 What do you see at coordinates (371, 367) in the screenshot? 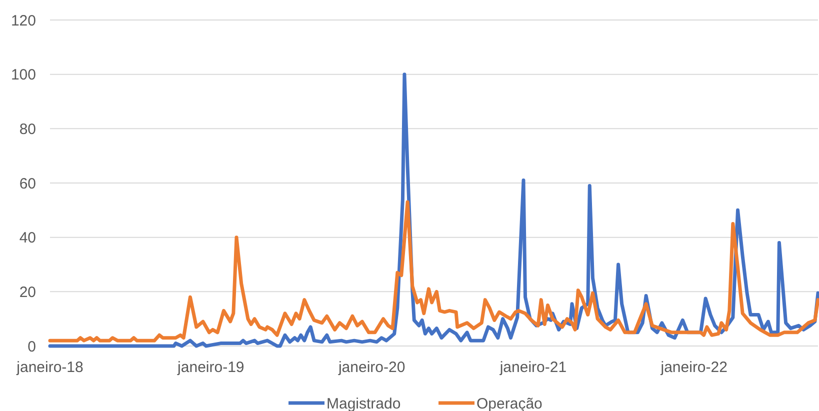
I see `x-tick-label: janeiro-20` at bounding box center [371, 367].